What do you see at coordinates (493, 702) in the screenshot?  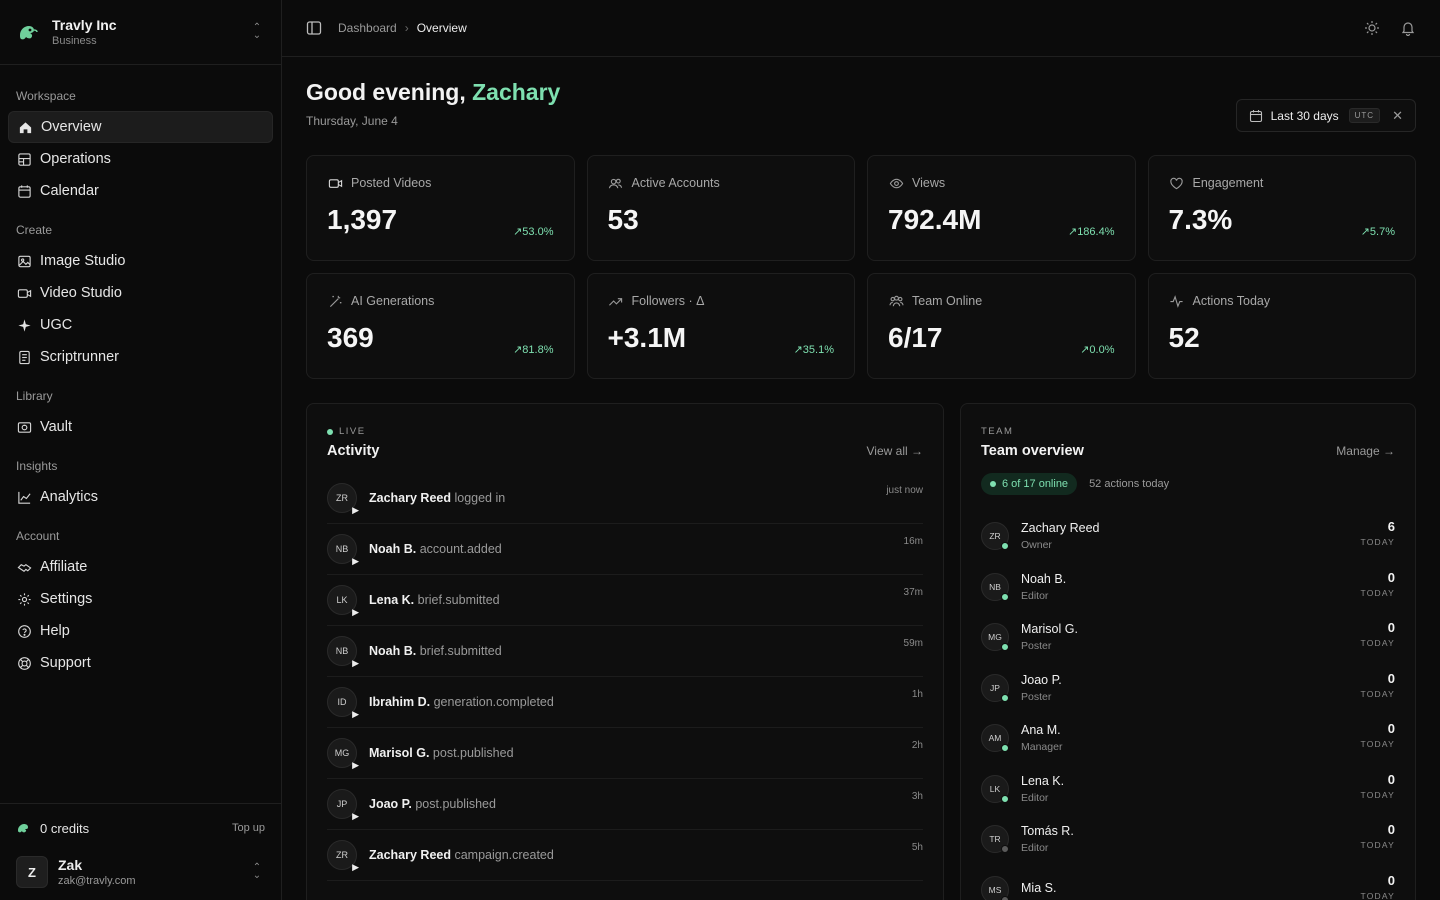 I see `activity-action: generation.completed` at bounding box center [493, 702].